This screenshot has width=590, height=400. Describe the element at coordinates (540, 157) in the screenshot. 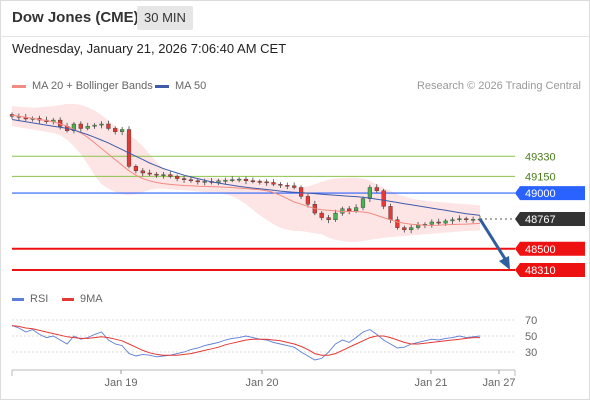

I see `level-label-49330: 49330` at that location.